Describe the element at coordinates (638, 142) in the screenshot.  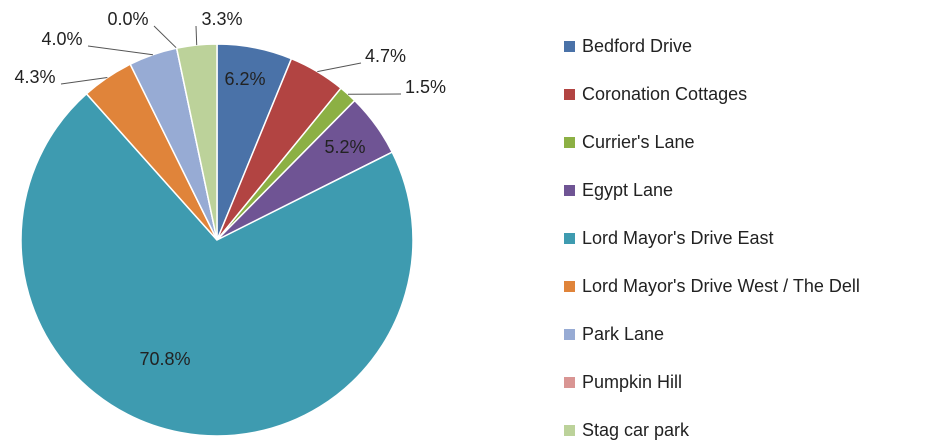
I see `legend-label: Currier's Lane` at that location.